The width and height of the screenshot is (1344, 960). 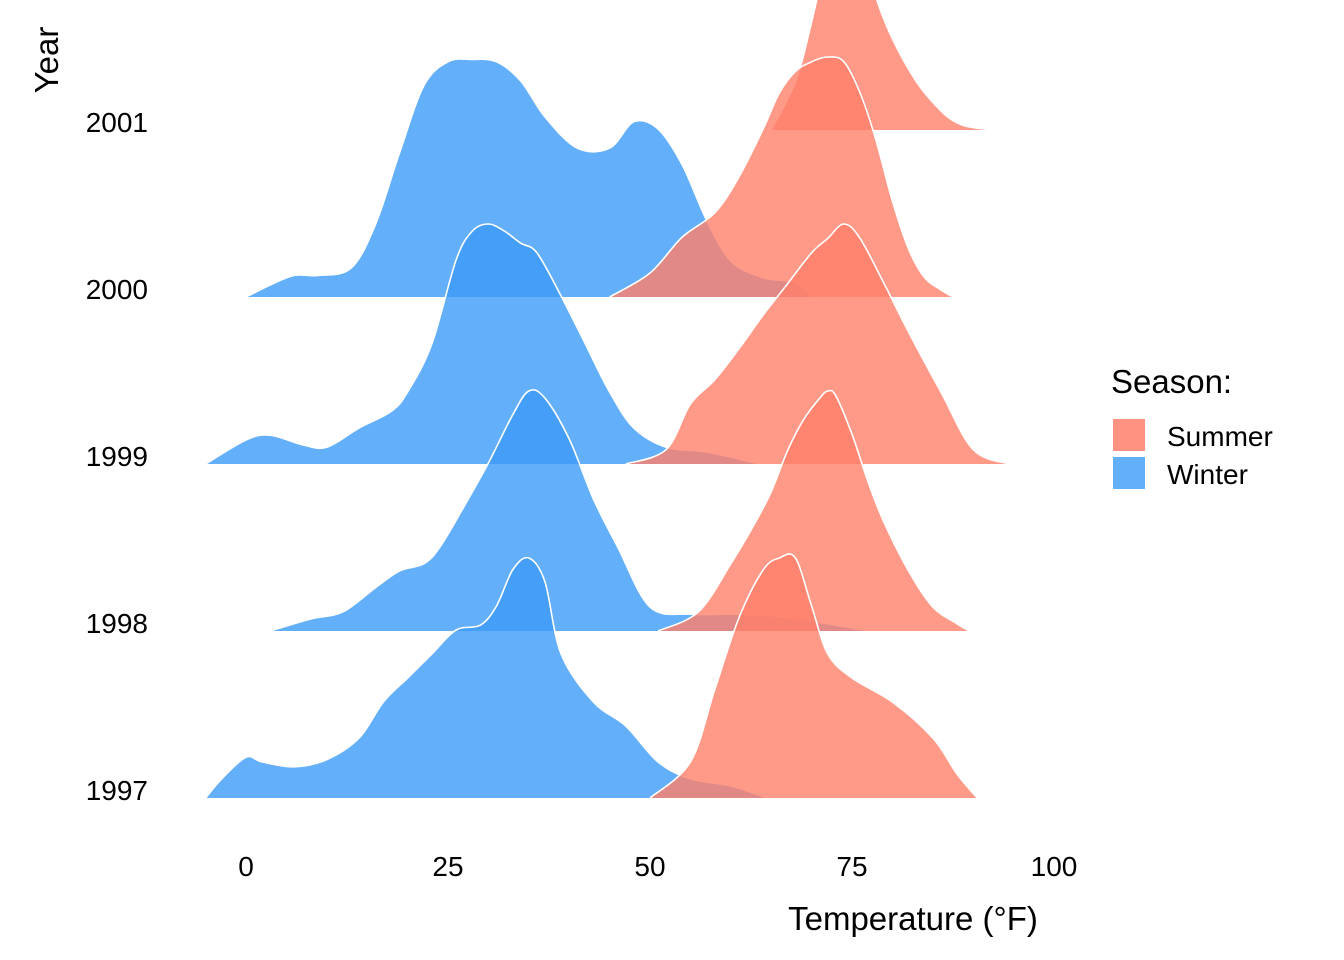 I want to click on ridge-outline-summer-2000, so click(x=781, y=177).